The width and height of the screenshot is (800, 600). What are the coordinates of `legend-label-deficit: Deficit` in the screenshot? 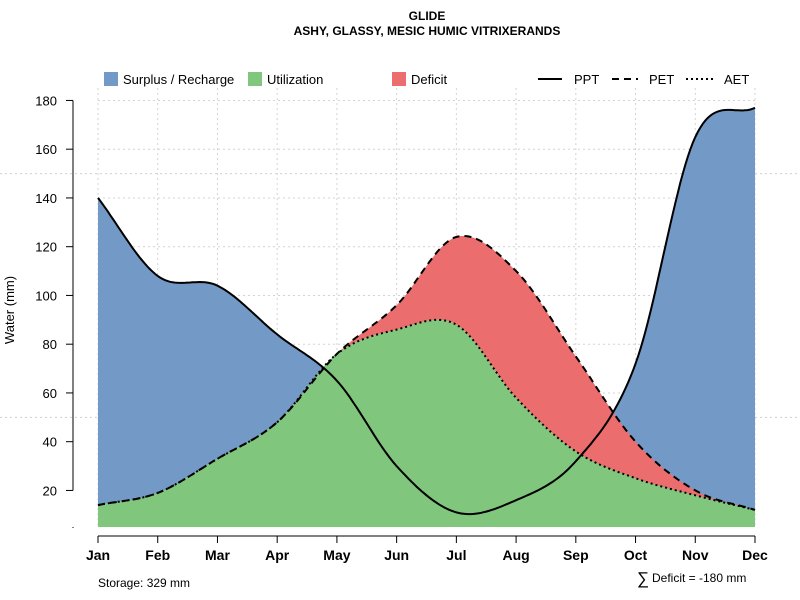 It's located at (429, 79).